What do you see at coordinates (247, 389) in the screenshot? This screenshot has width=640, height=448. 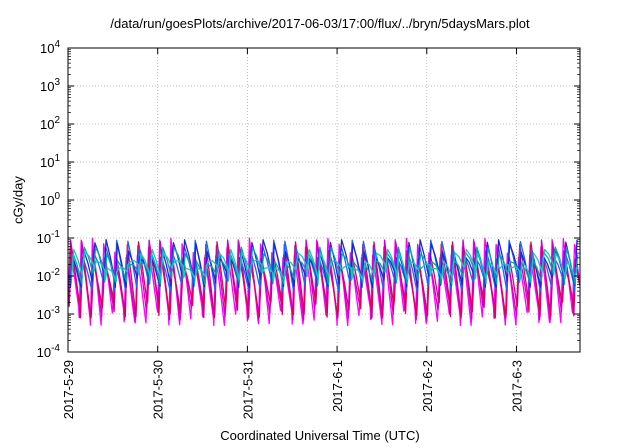 I see `x-tick-label: 2017-5-31` at bounding box center [247, 389].